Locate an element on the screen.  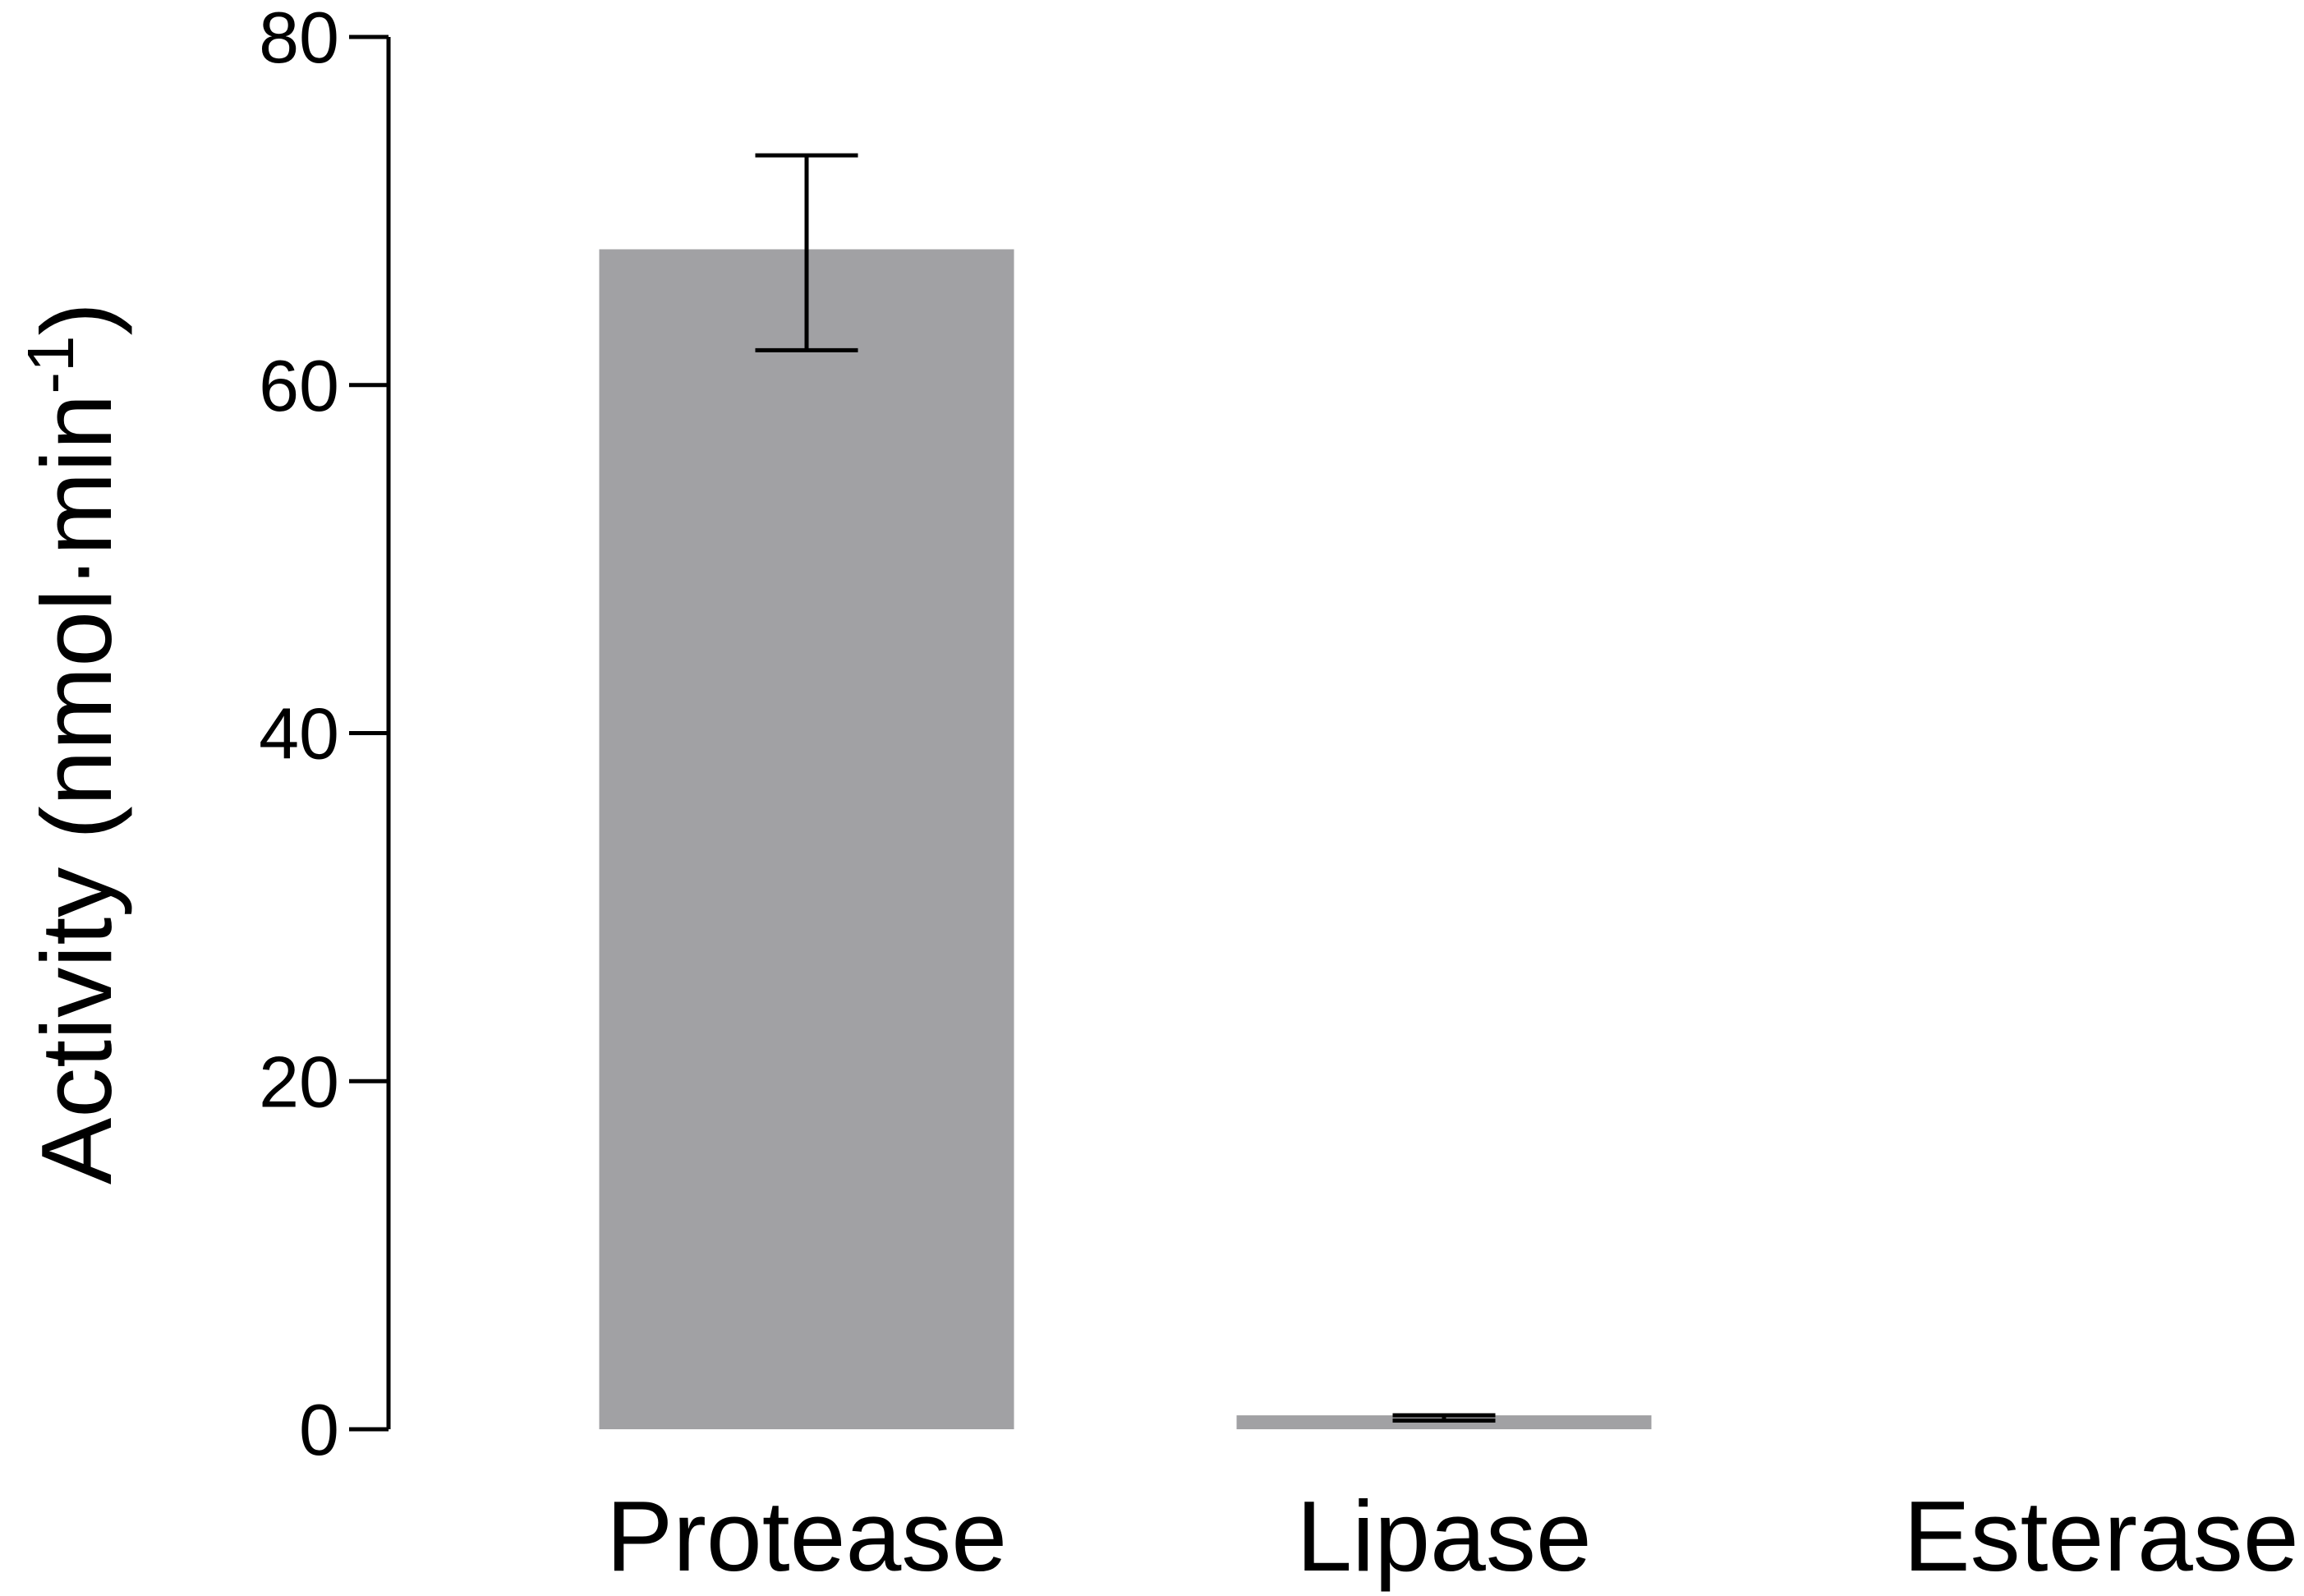
y-axis-title-main: Activity (nmol·min is located at coordinates (76, 789).